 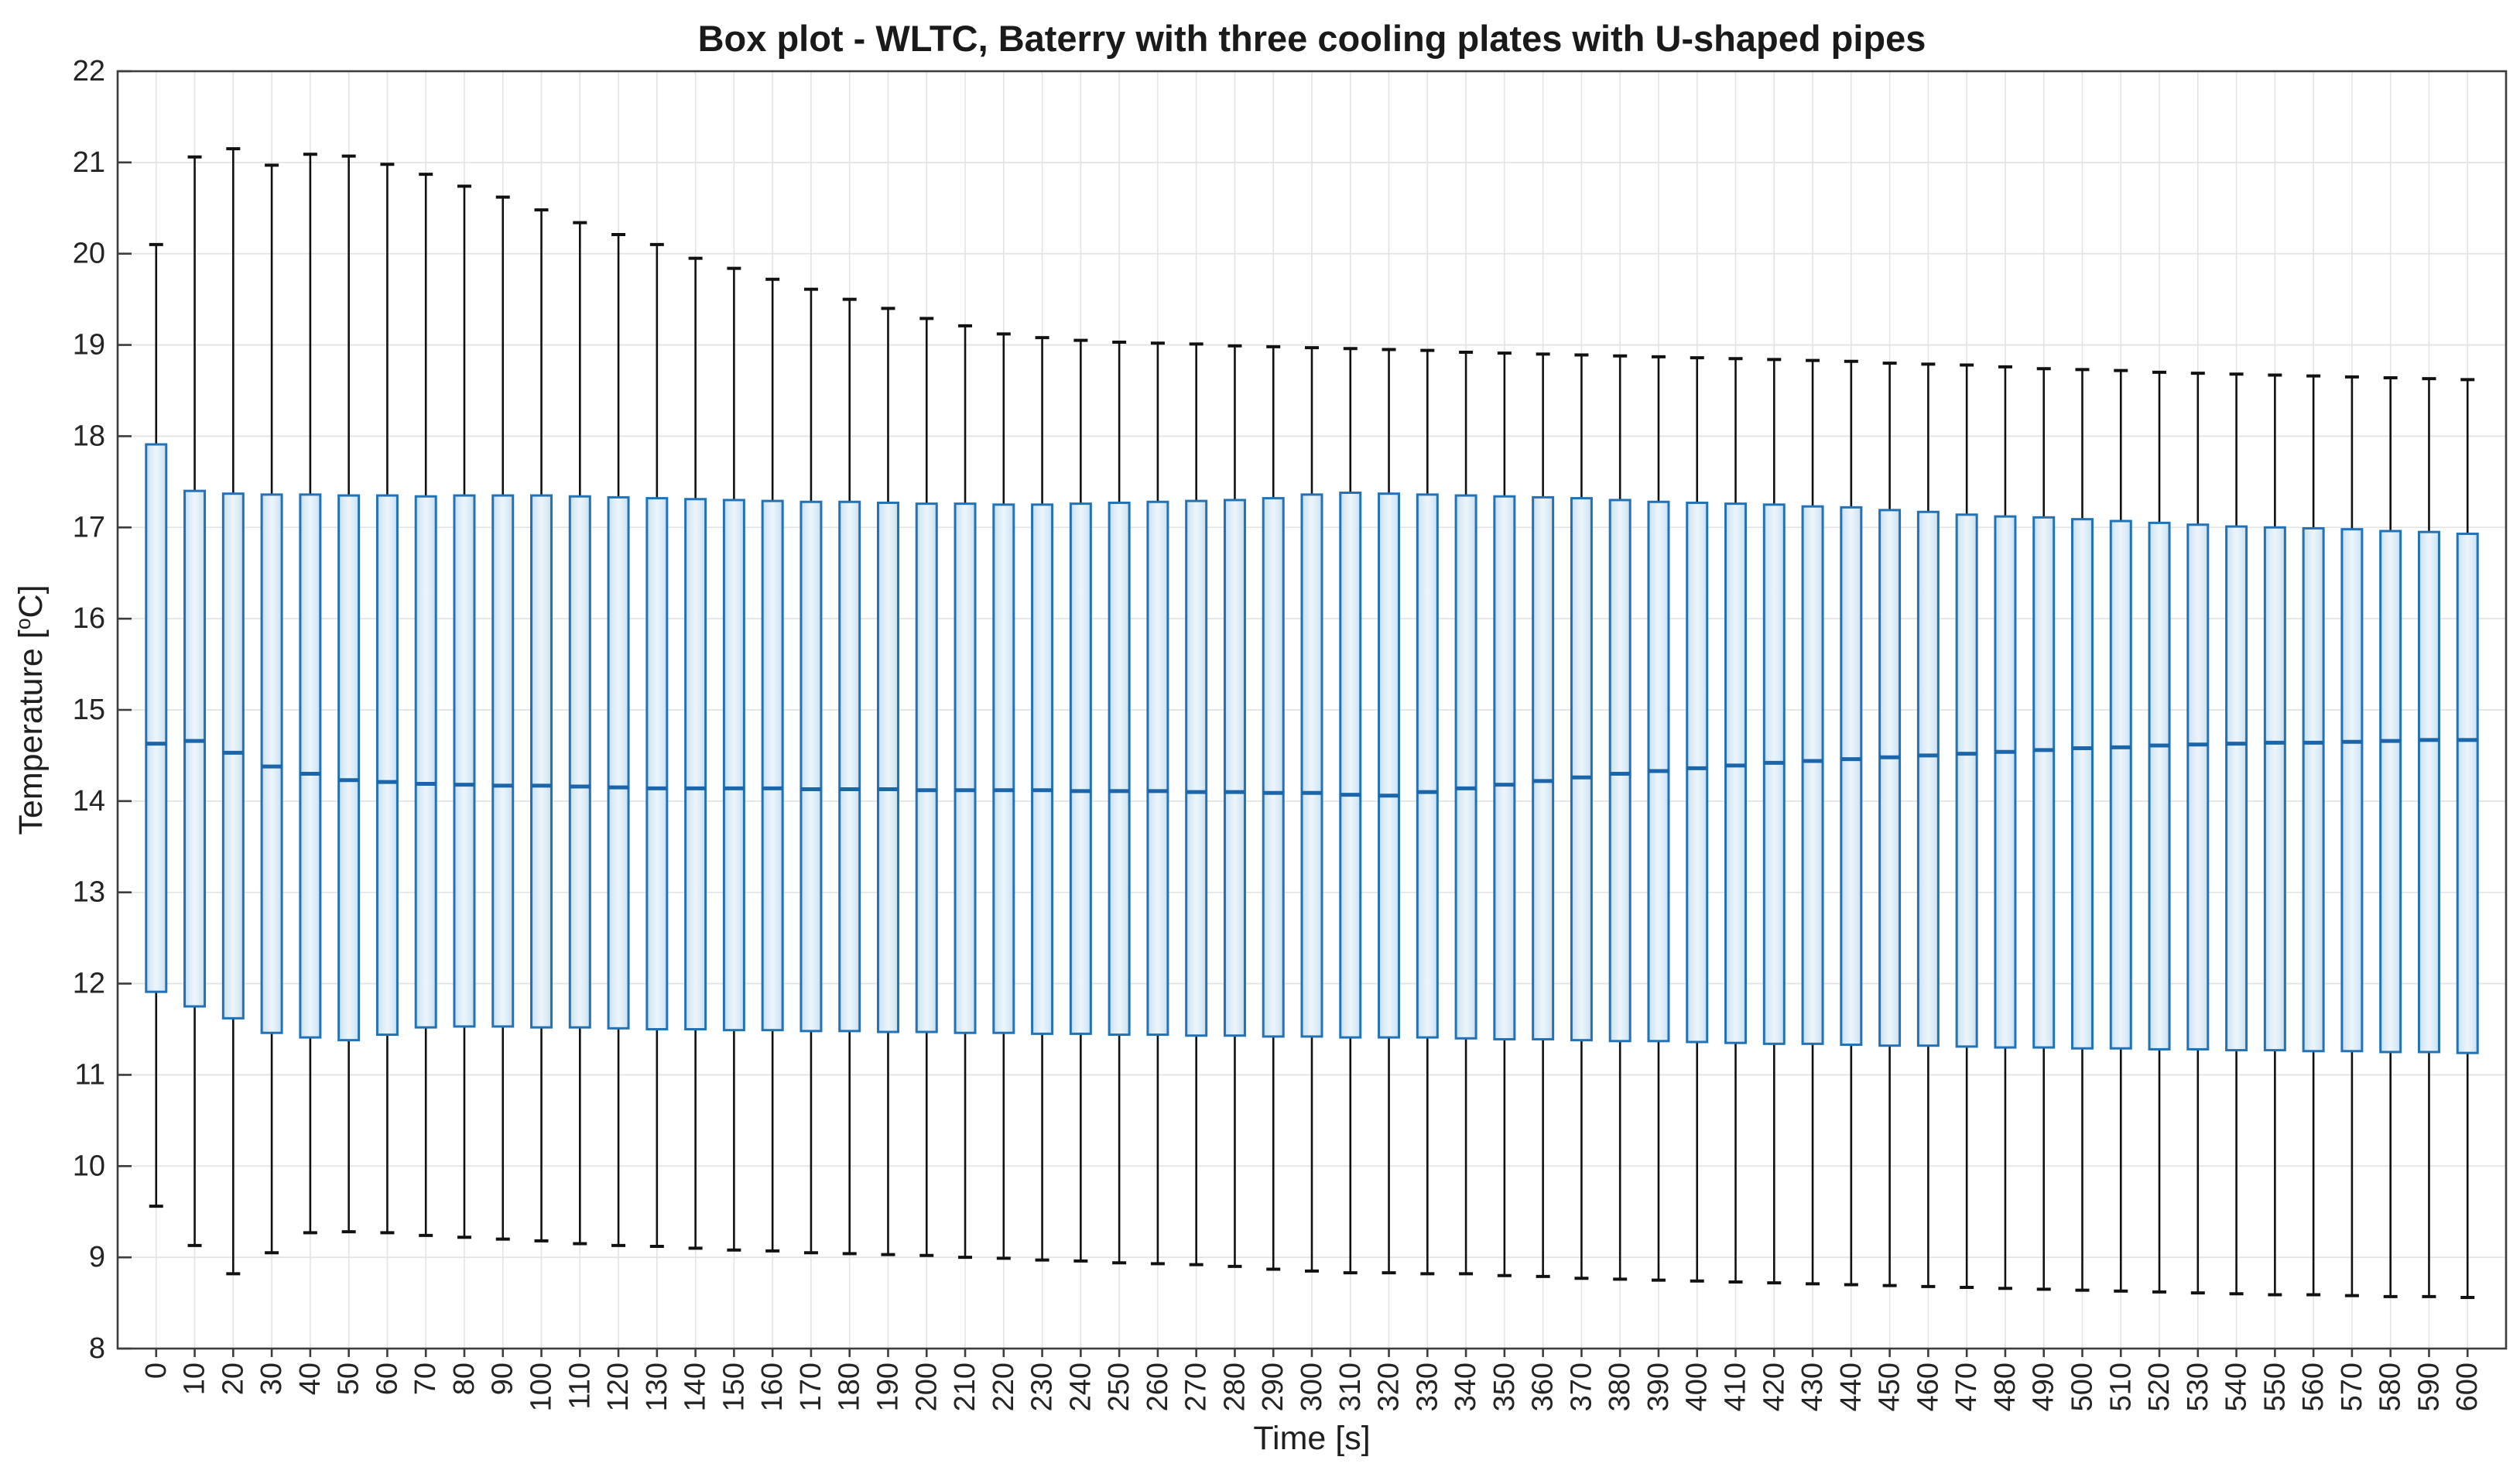 What do you see at coordinates (1466, 1386) in the screenshot?
I see `x-tick-label: 340` at bounding box center [1466, 1386].